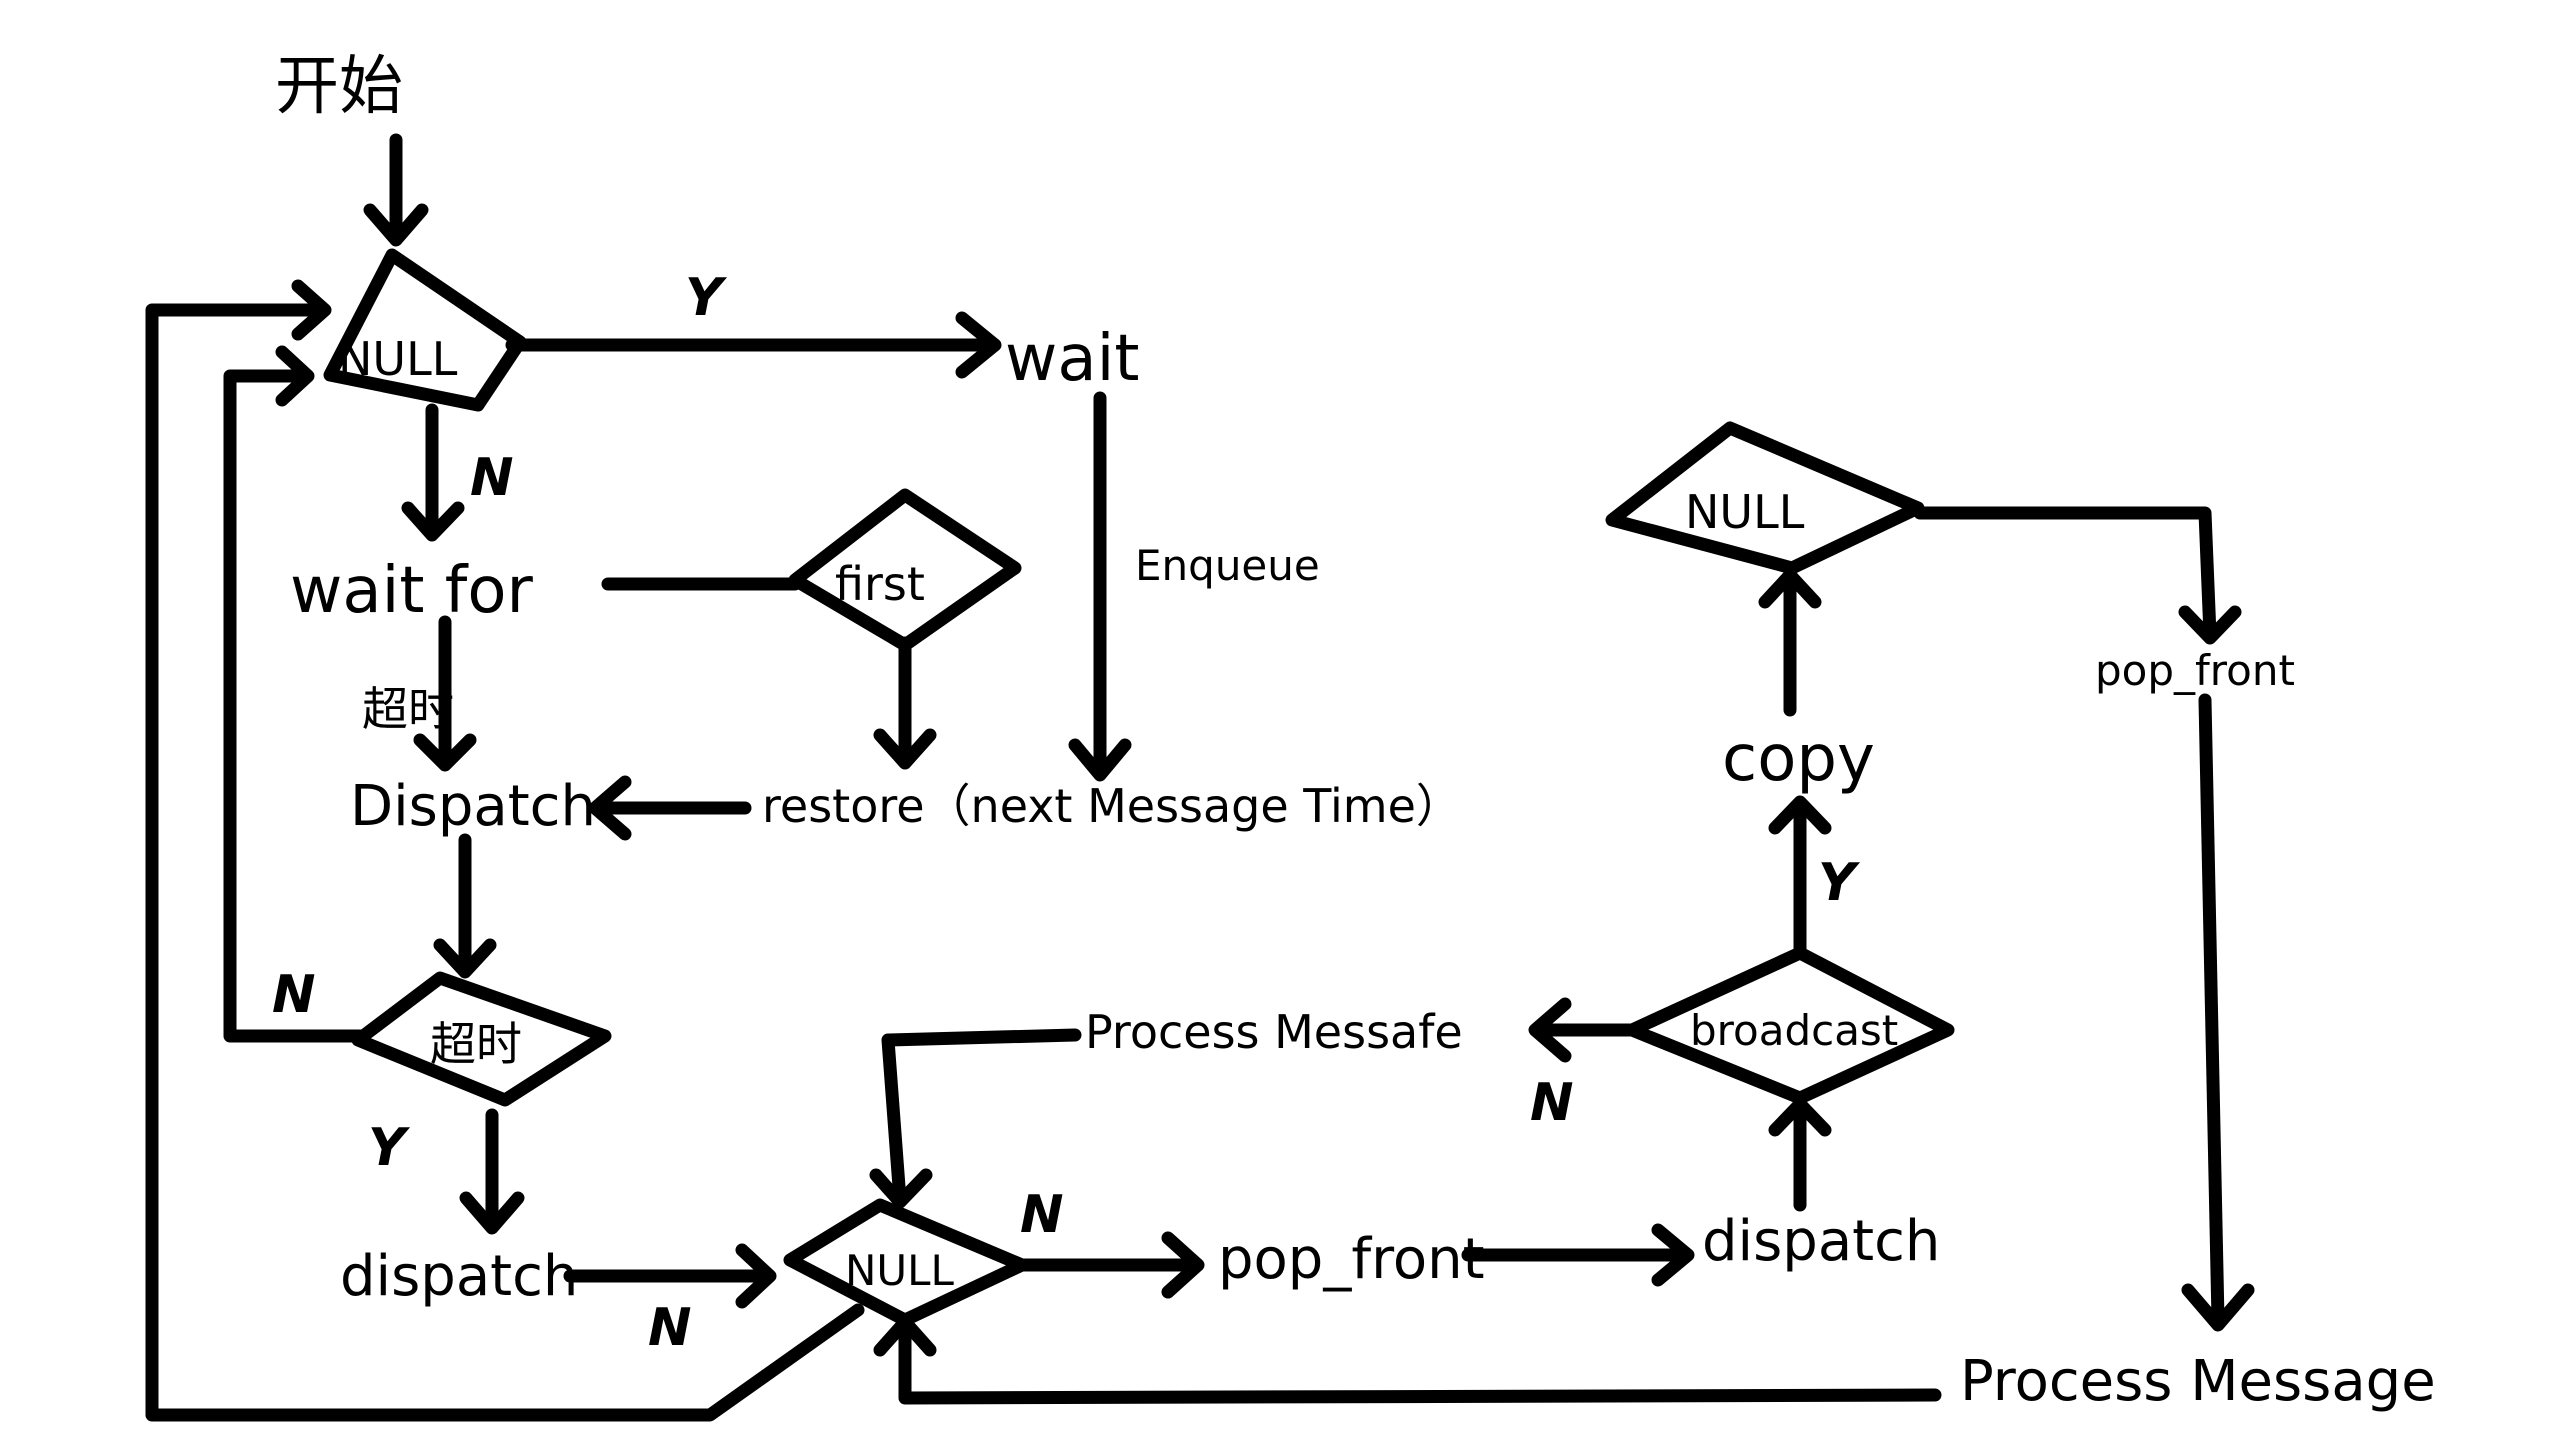 The height and width of the screenshot is (1440, 2560). I want to click on decision-null-bottom-label: NULL, so click(900, 1270).